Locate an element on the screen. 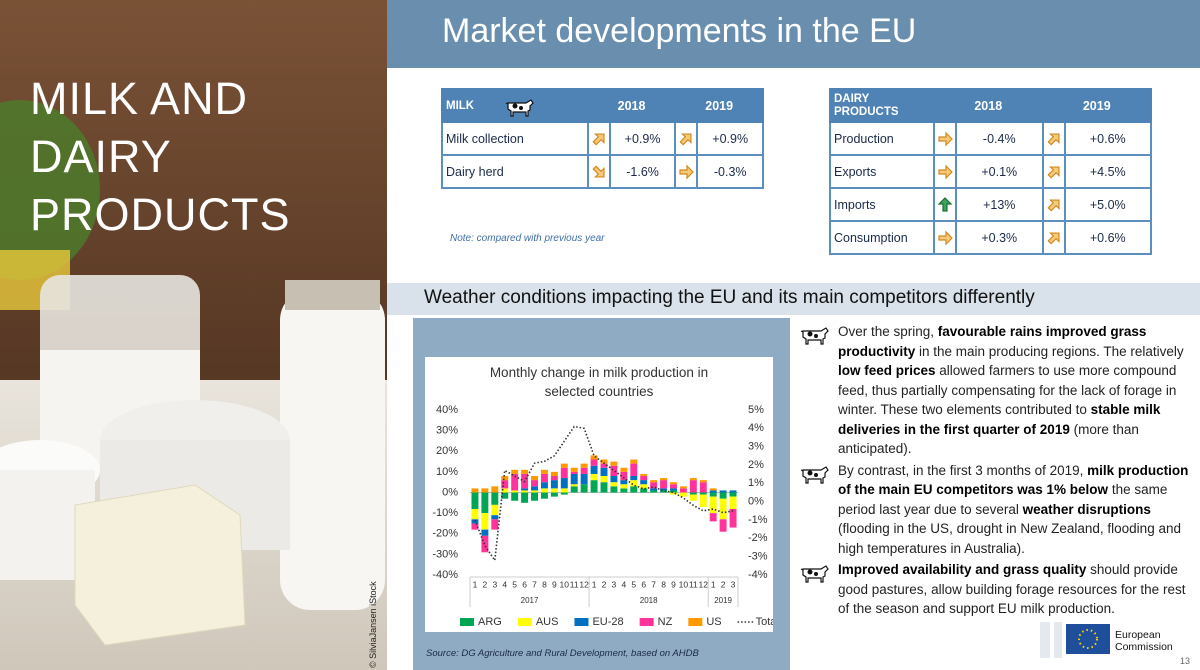 This screenshot has height=670, width=1200. y2-tick-label: 3% is located at coordinates (756, 447).